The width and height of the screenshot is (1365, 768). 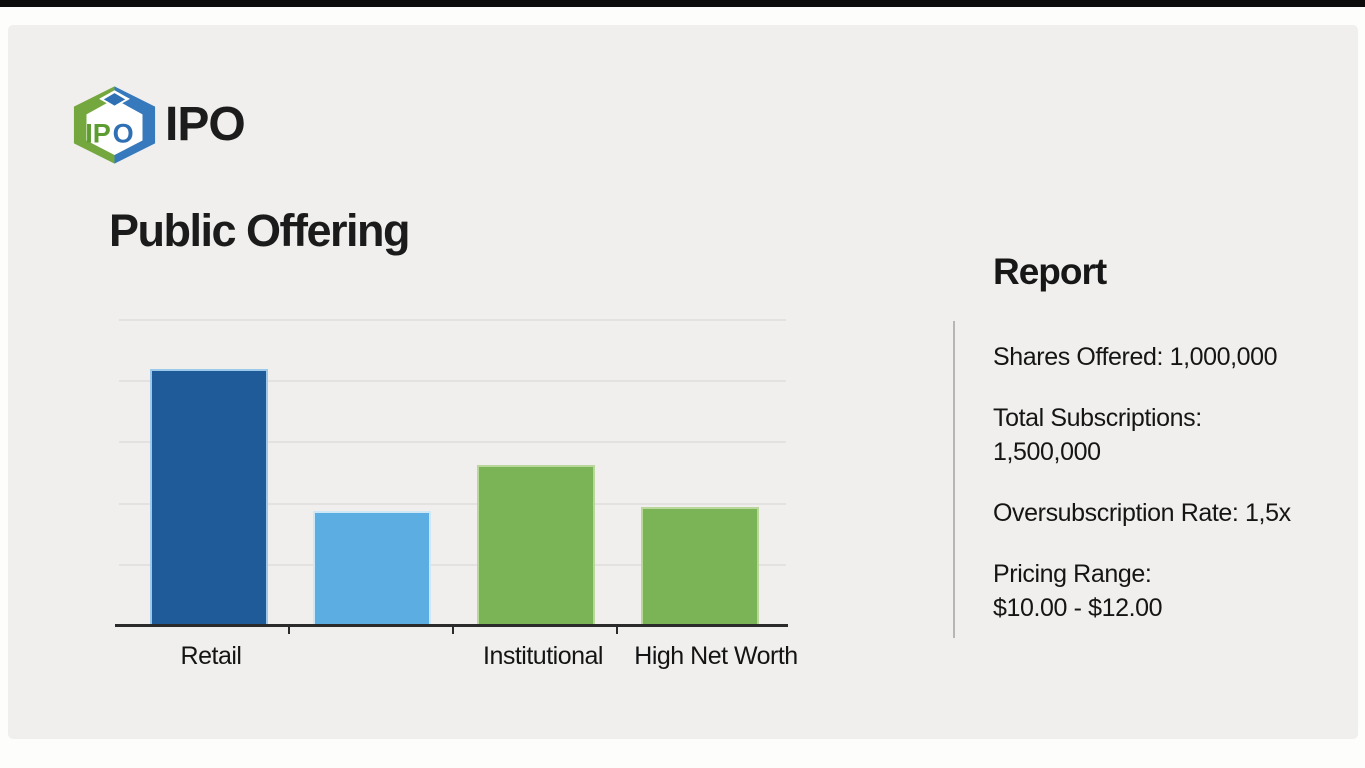 What do you see at coordinates (452, 320) in the screenshot?
I see `gridline` at bounding box center [452, 320].